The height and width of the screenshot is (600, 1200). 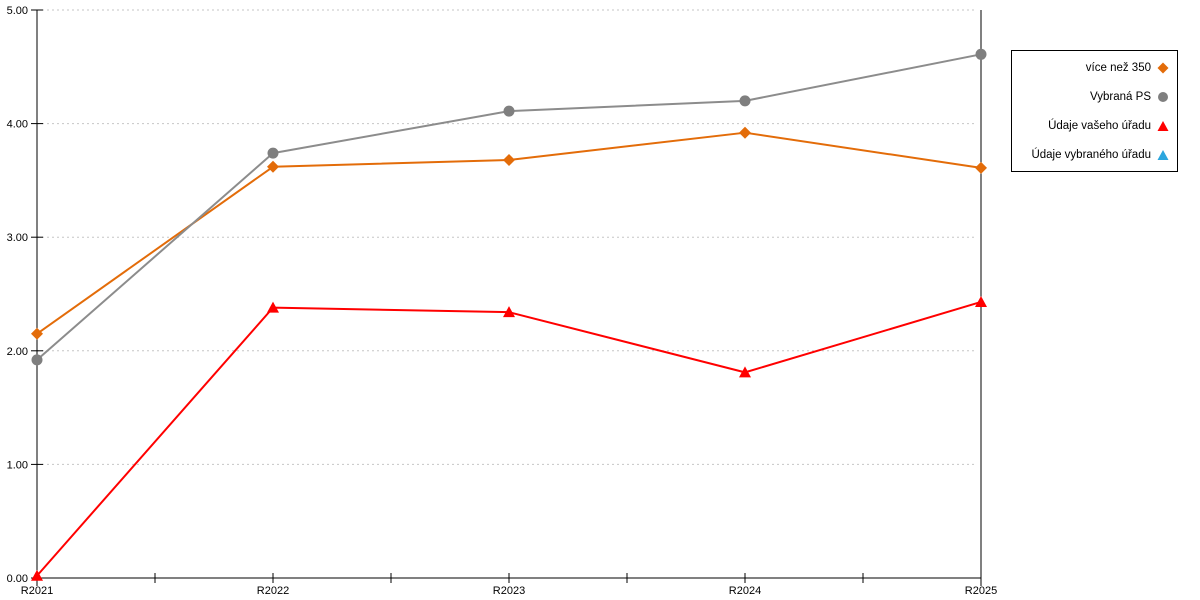 I want to click on x-tick-label: R2023, so click(x=509, y=591).